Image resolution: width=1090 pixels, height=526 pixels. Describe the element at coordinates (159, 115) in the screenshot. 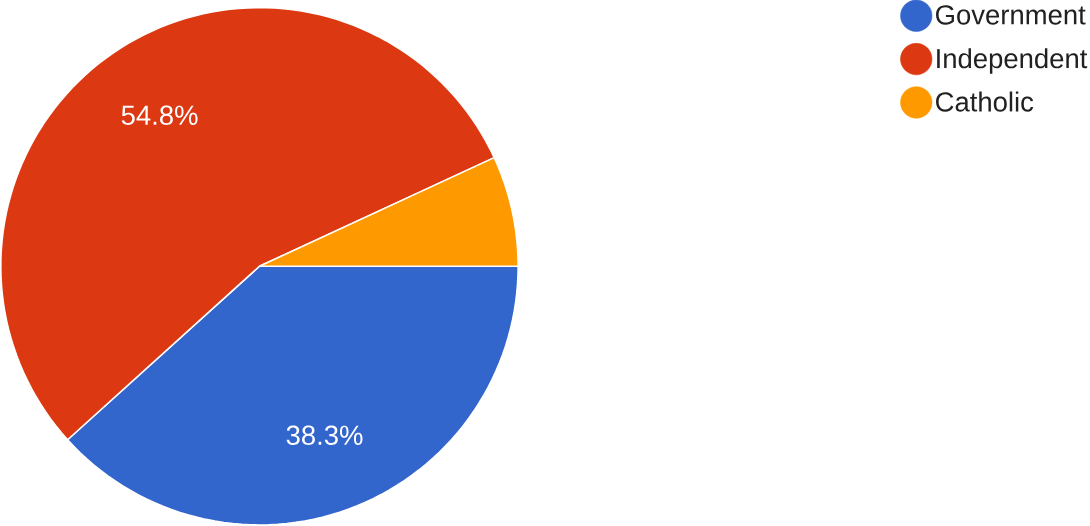

I see `data-label: 54.8%` at that location.